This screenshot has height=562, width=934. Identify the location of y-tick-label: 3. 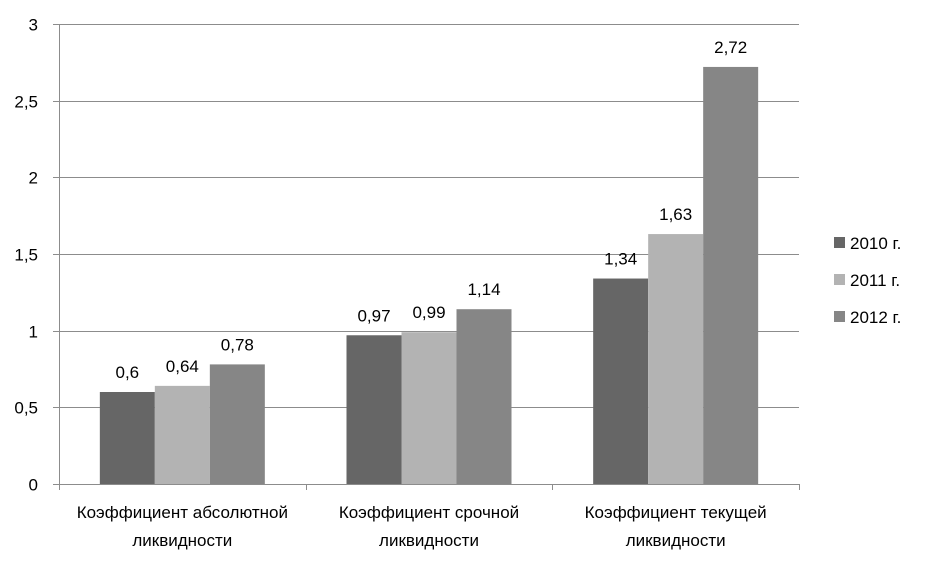
(33, 25).